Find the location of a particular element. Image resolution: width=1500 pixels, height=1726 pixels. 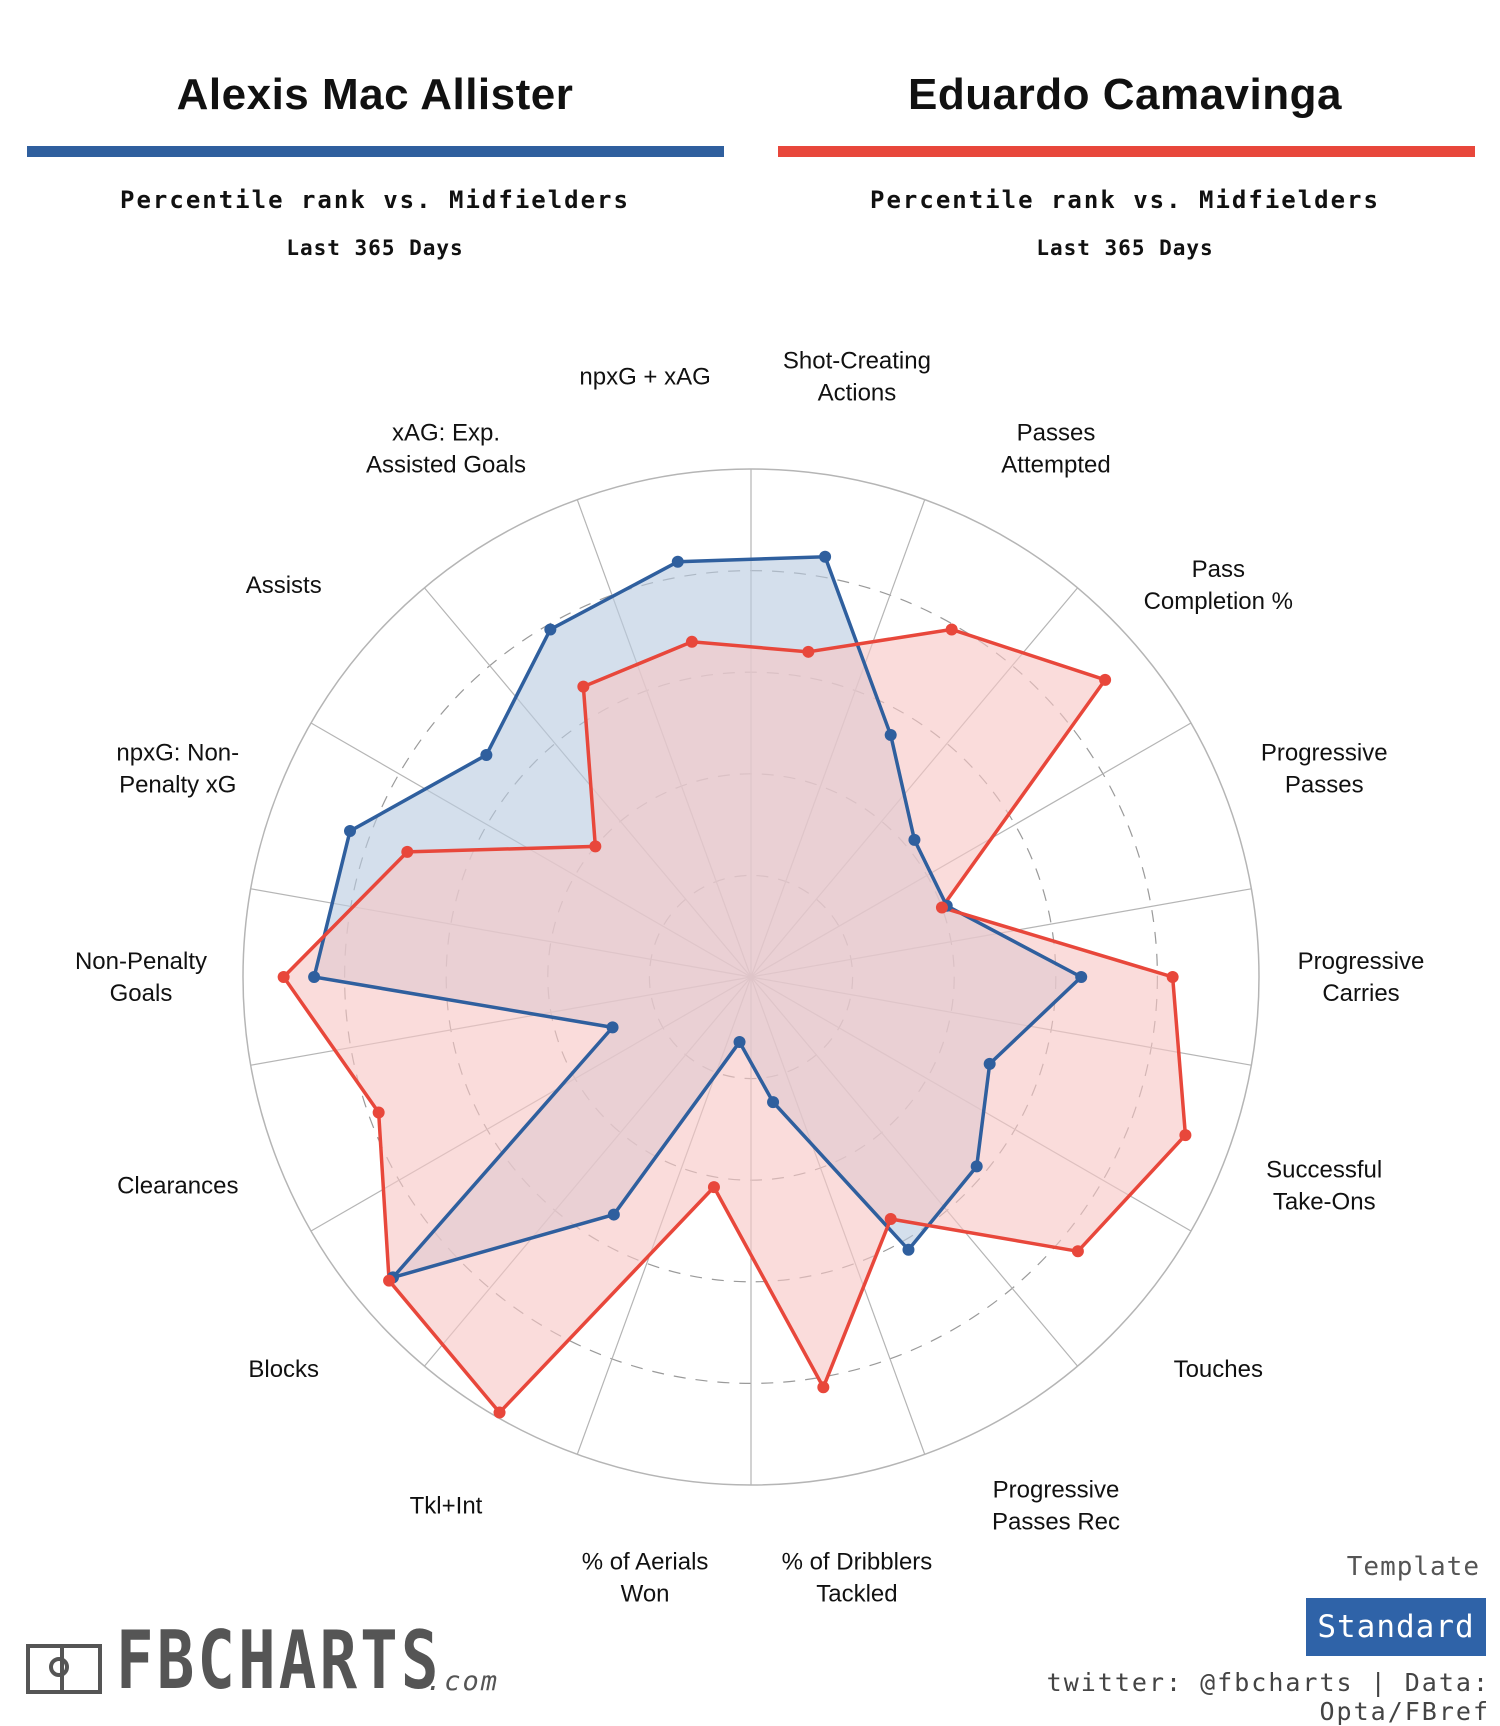

player-2-color-bar is located at coordinates (1126, 151).